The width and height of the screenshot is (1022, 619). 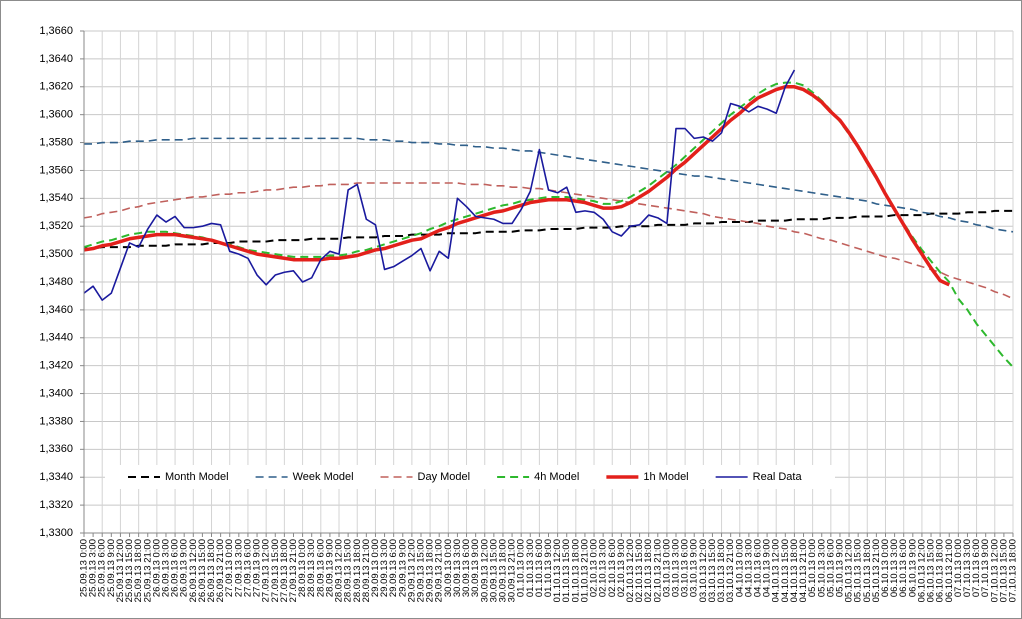 I want to click on y-tick-label: 1,3300, so click(x=56, y=533).